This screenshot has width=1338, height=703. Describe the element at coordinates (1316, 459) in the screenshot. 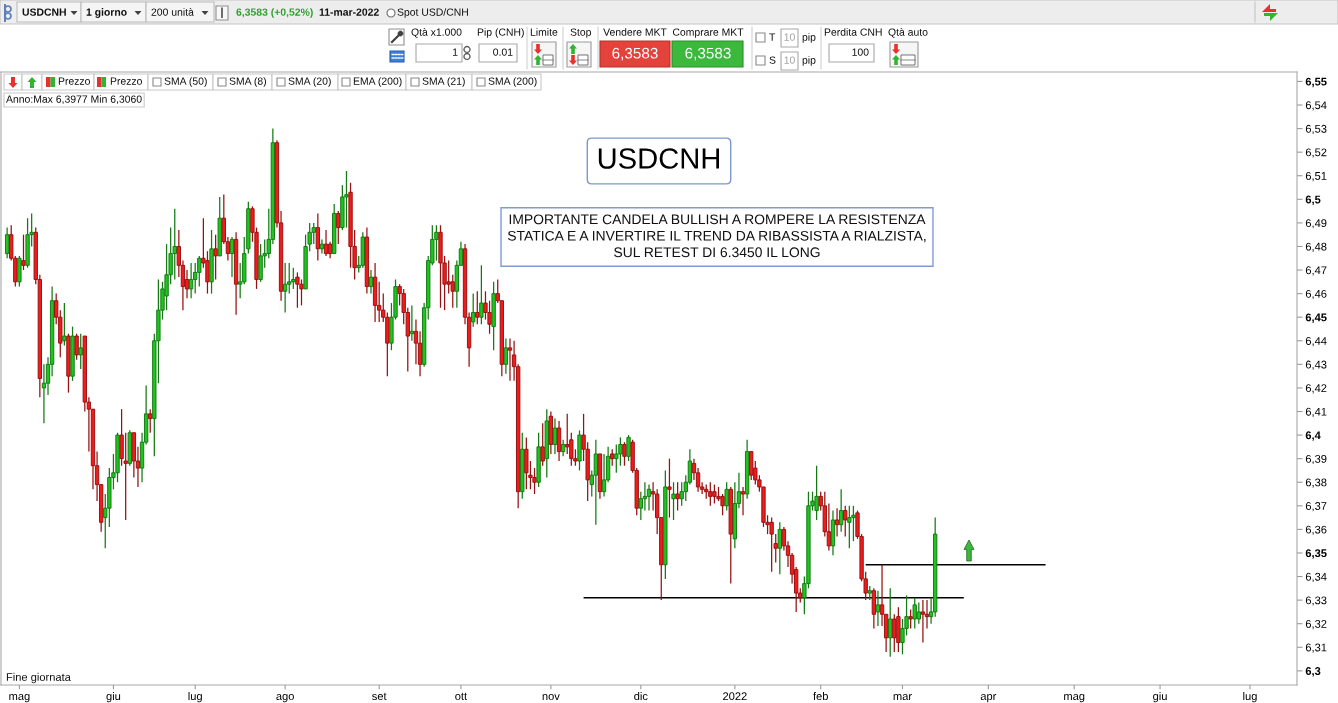

I see `y-tick-label: 6,39` at that location.